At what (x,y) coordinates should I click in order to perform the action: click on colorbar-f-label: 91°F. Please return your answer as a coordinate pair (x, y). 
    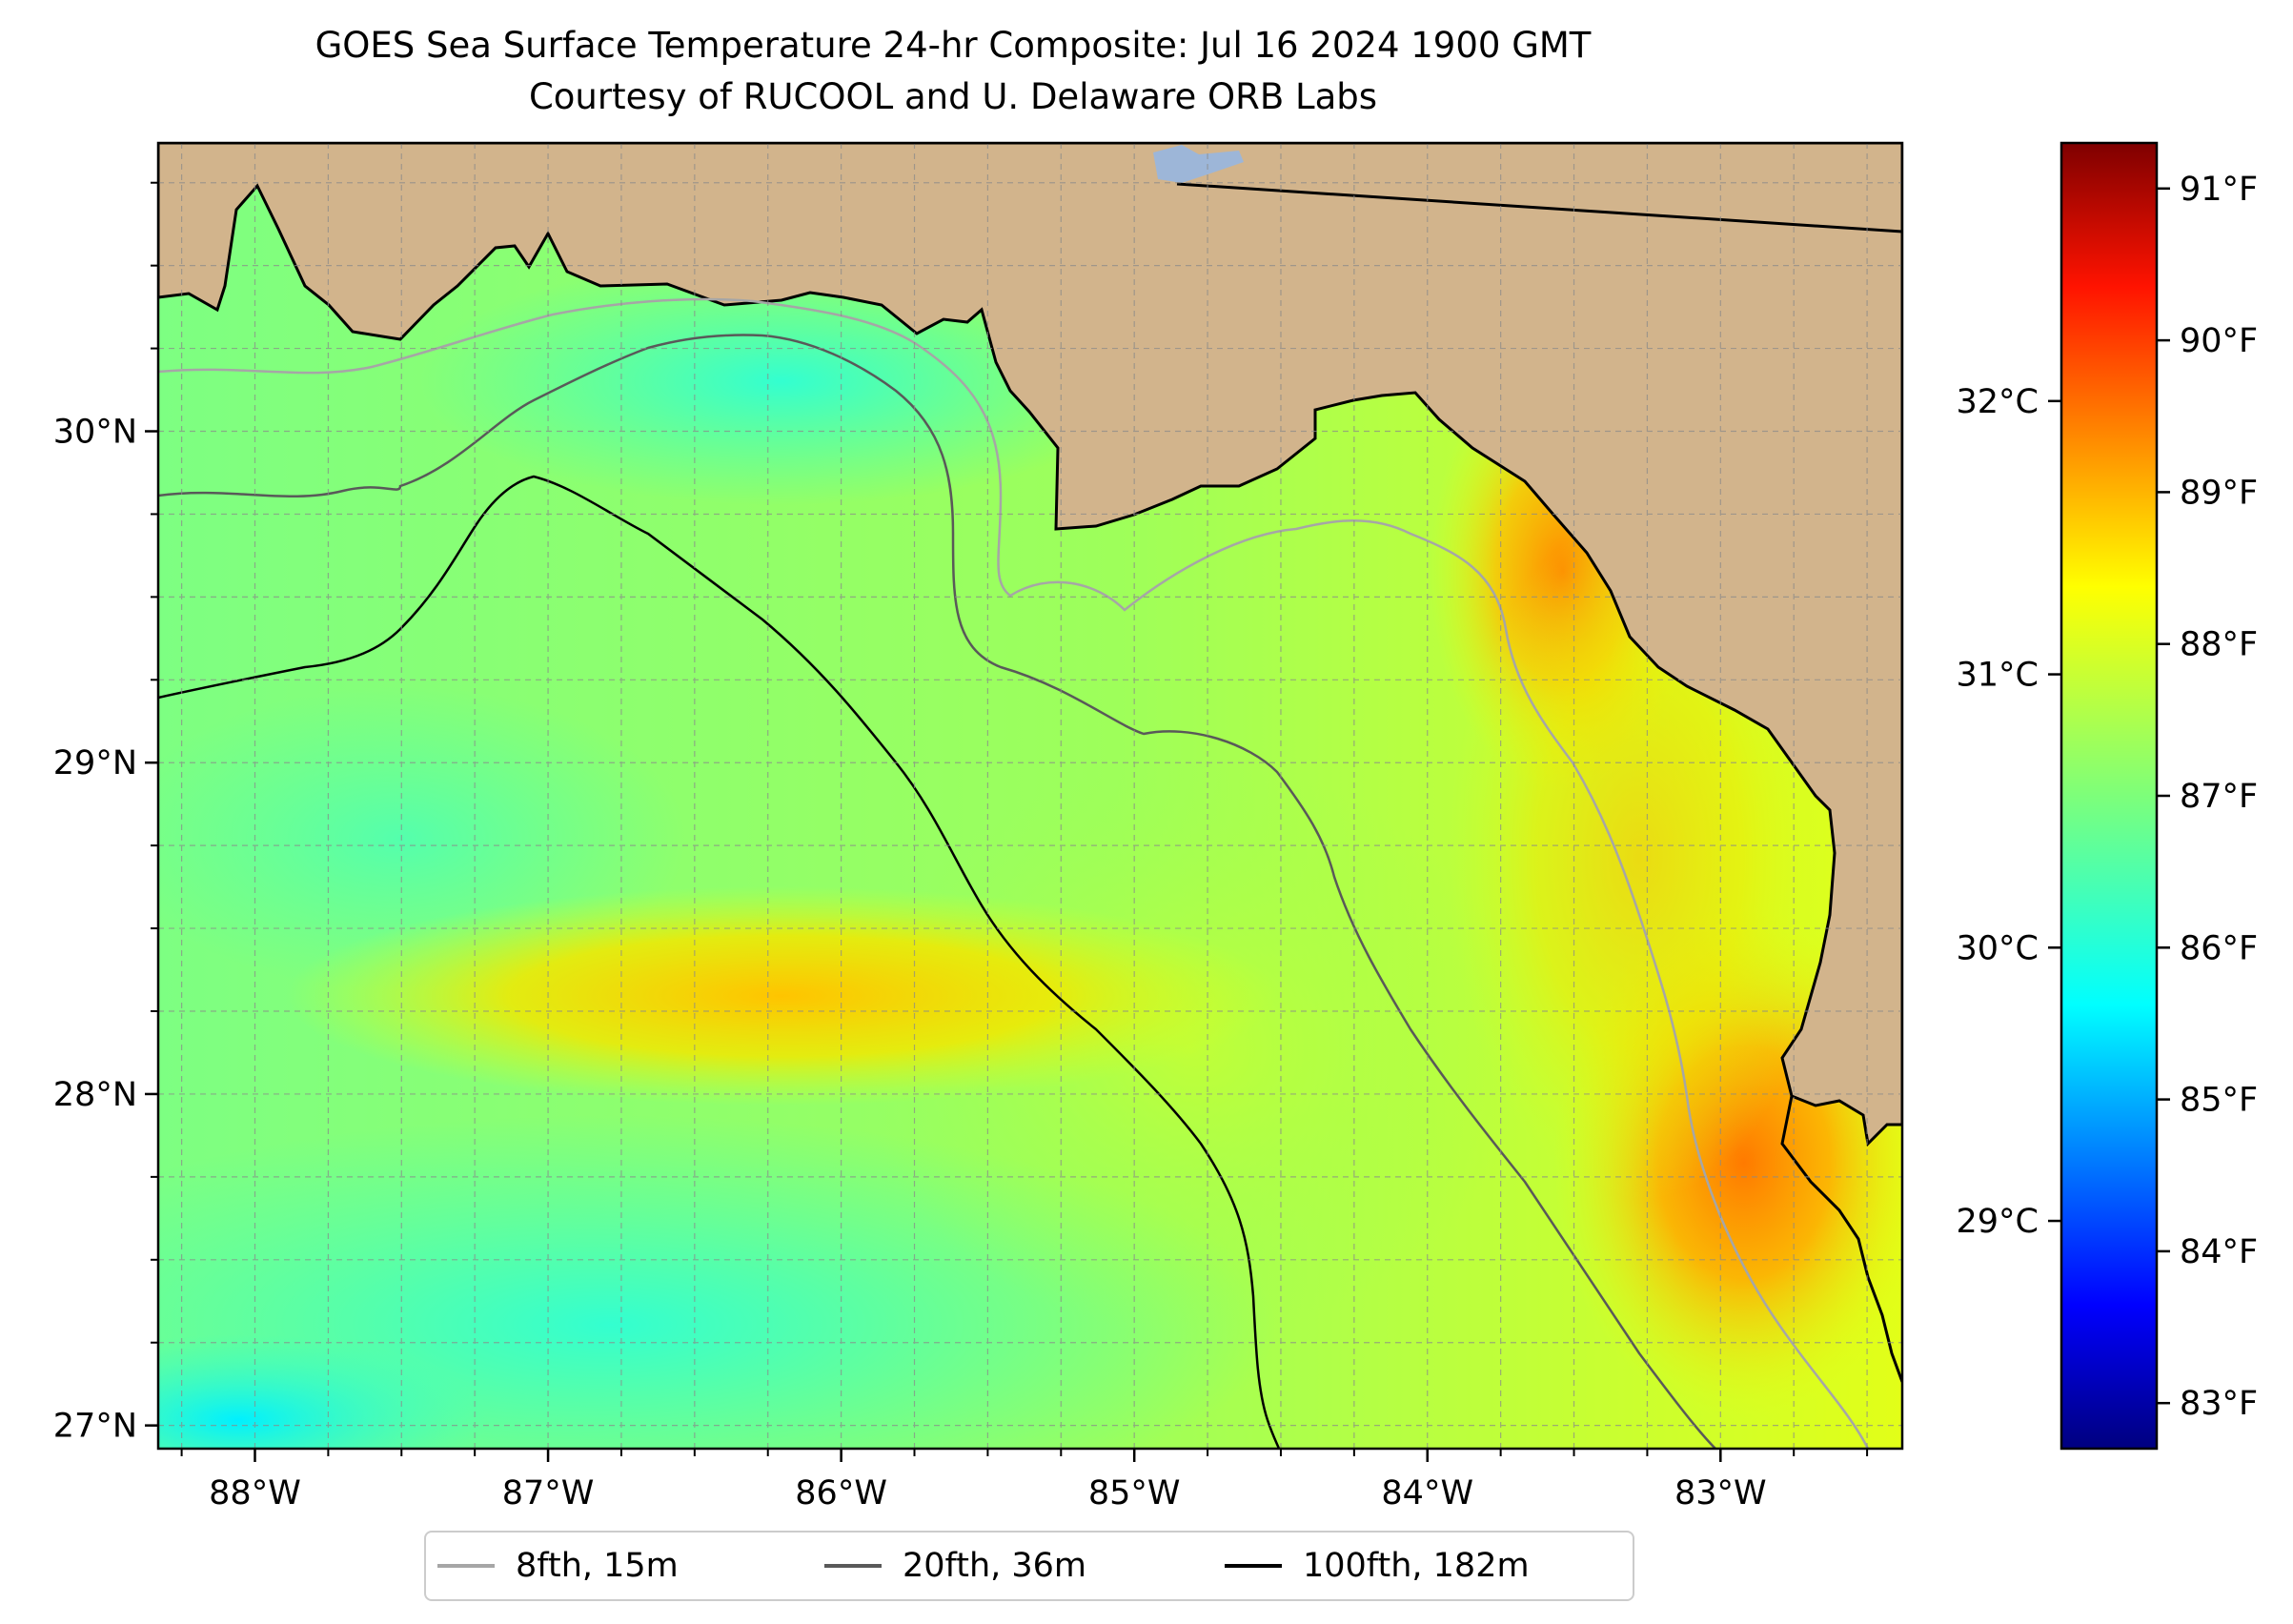
    Looking at the image, I should click on (2219, 190).